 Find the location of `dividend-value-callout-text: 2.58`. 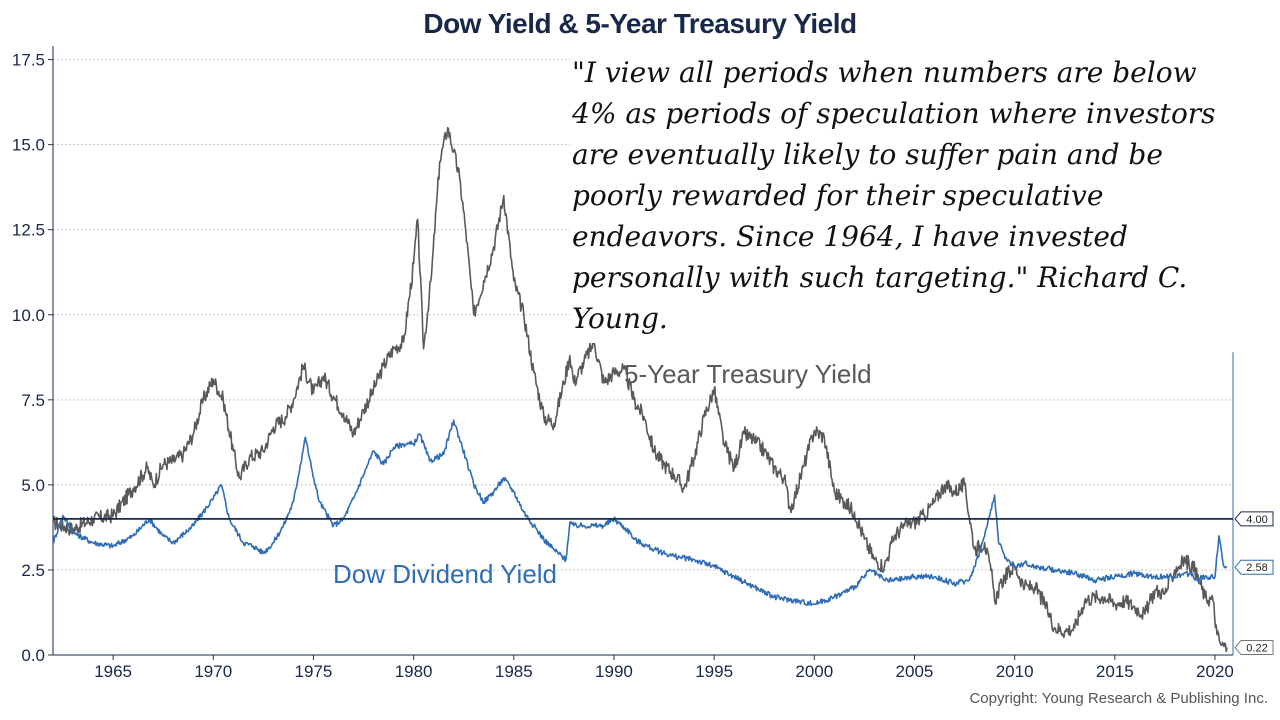

dividend-value-callout-text: 2.58 is located at coordinates (1256, 568).